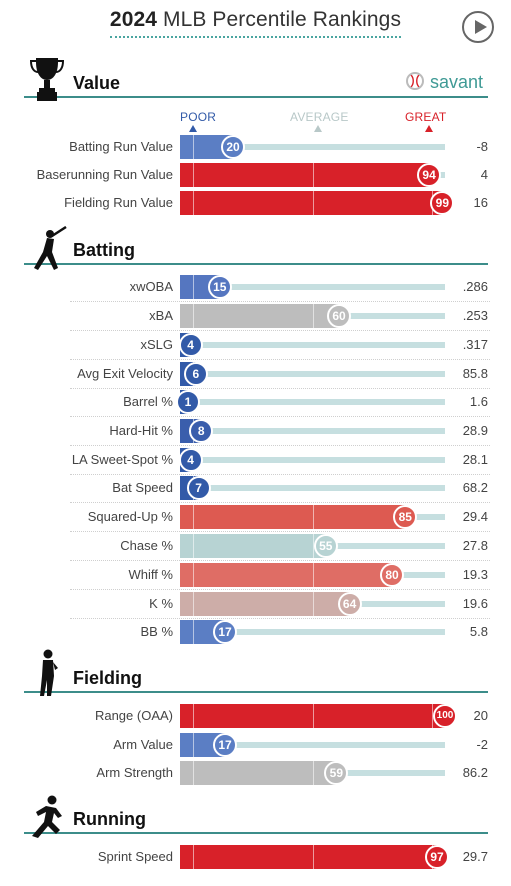  Describe the element at coordinates (49, 672) in the screenshot. I see `fielder-icon` at that location.